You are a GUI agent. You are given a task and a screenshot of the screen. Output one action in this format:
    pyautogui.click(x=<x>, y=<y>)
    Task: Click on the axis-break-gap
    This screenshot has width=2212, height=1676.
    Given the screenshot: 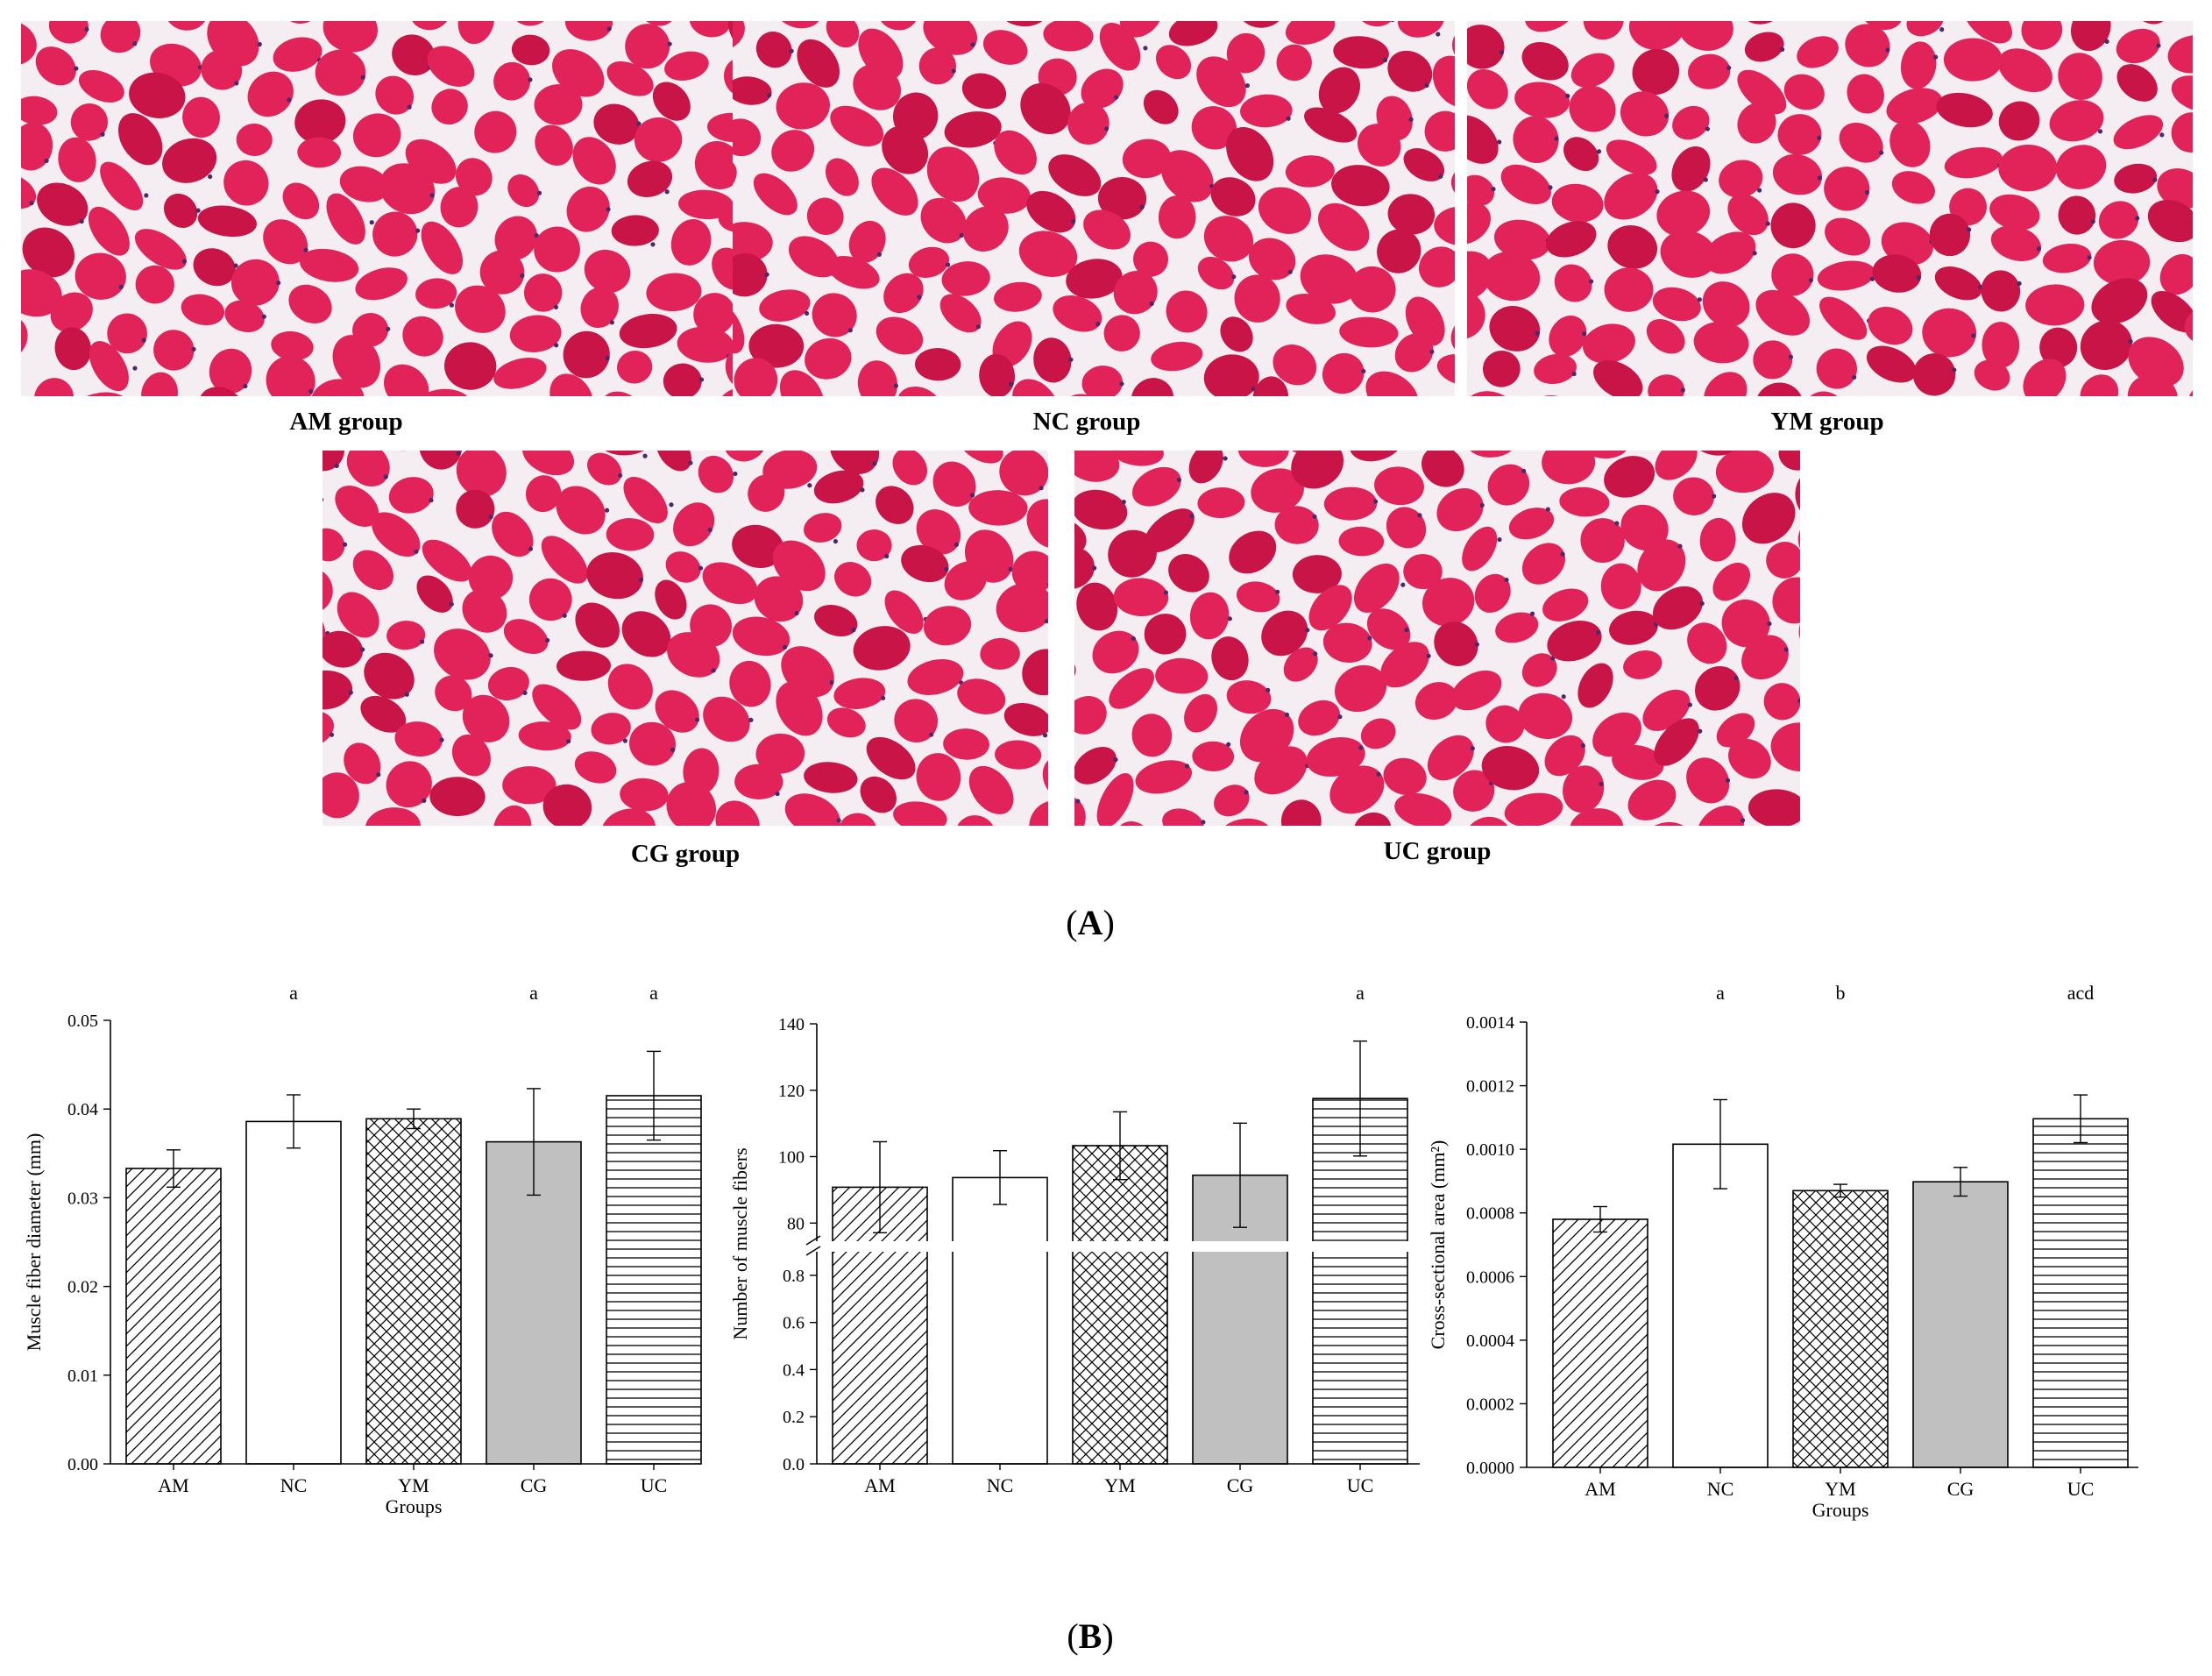 What is the action you would take?
    pyautogui.click(x=1118, y=1246)
    